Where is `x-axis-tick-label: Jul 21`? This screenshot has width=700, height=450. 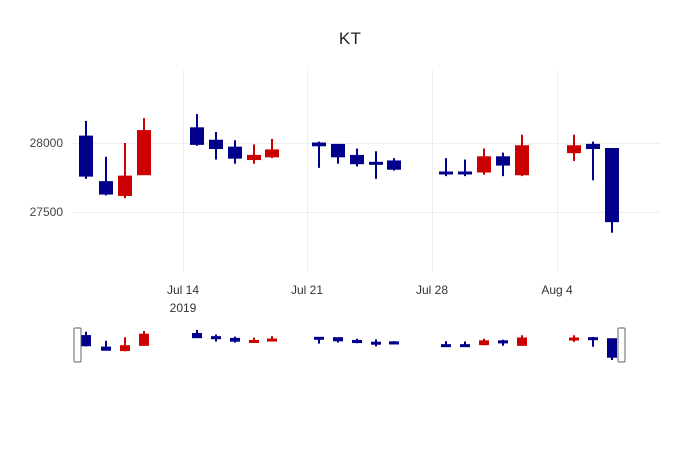
x-axis-tick-label: Jul 21 is located at coordinates (307, 290).